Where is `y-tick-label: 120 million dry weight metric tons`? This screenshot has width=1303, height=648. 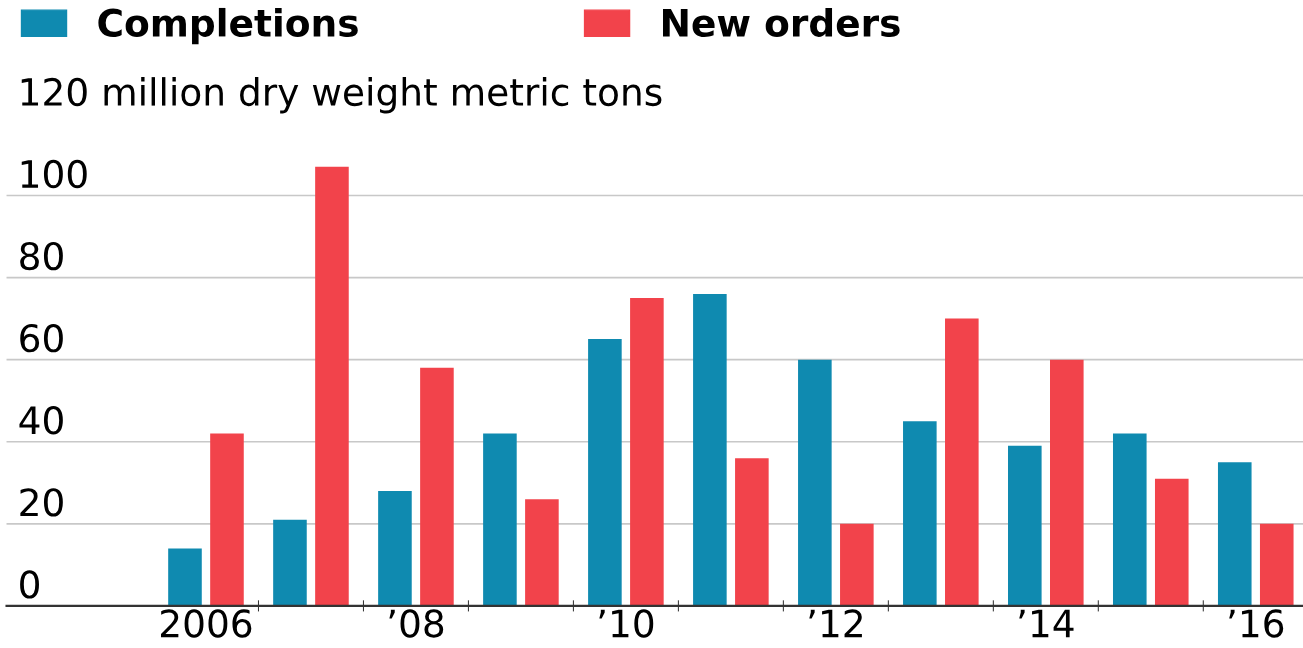
y-tick-label: 120 million dry weight metric tons is located at coordinates (341, 95).